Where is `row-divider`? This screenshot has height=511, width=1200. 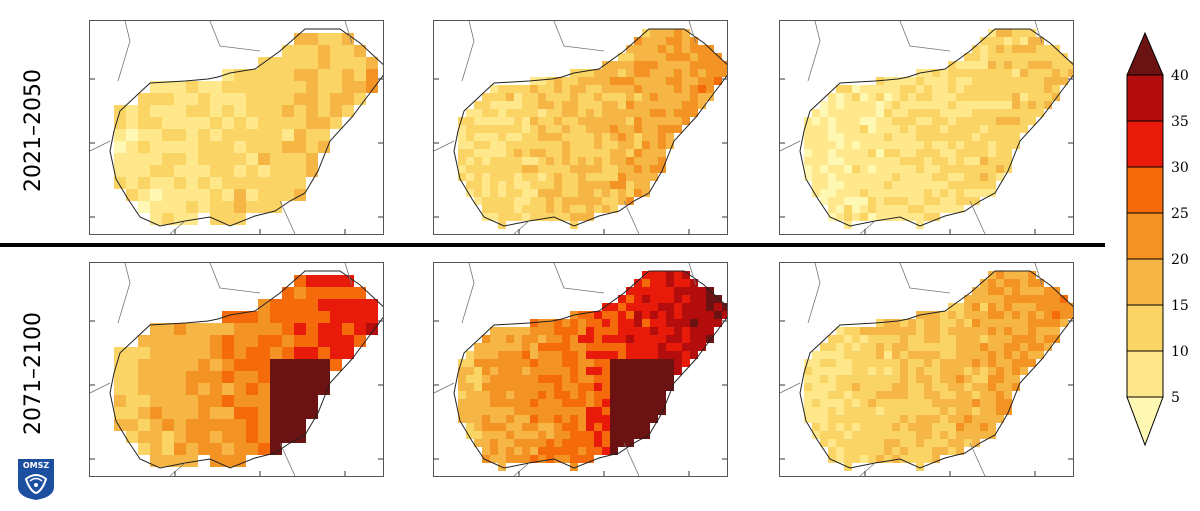 row-divider is located at coordinates (552, 245).